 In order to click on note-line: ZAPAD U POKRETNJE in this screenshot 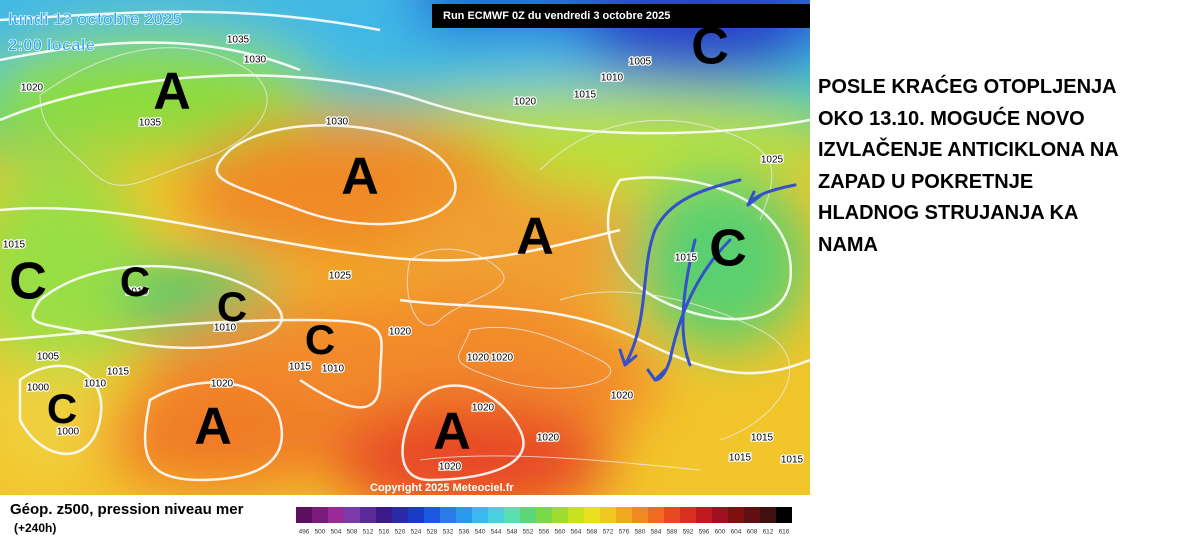, I will do `click(926, 181)`.